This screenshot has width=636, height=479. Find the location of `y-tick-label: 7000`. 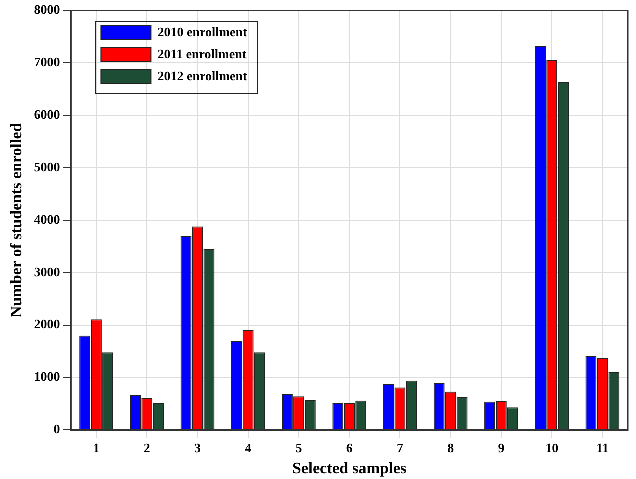

y-tick-label: 7000 is located at coordinates (47, 62).